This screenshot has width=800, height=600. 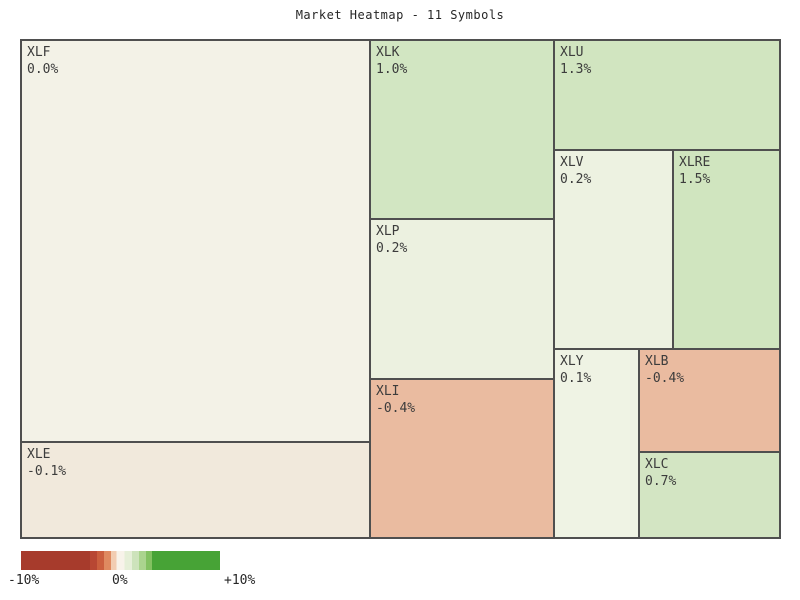 What do you see at coordinates (462, 458) in the screenshot?
I see `treemap-tile-xli: XLI -0.4%` at bounding box center [462, 458].